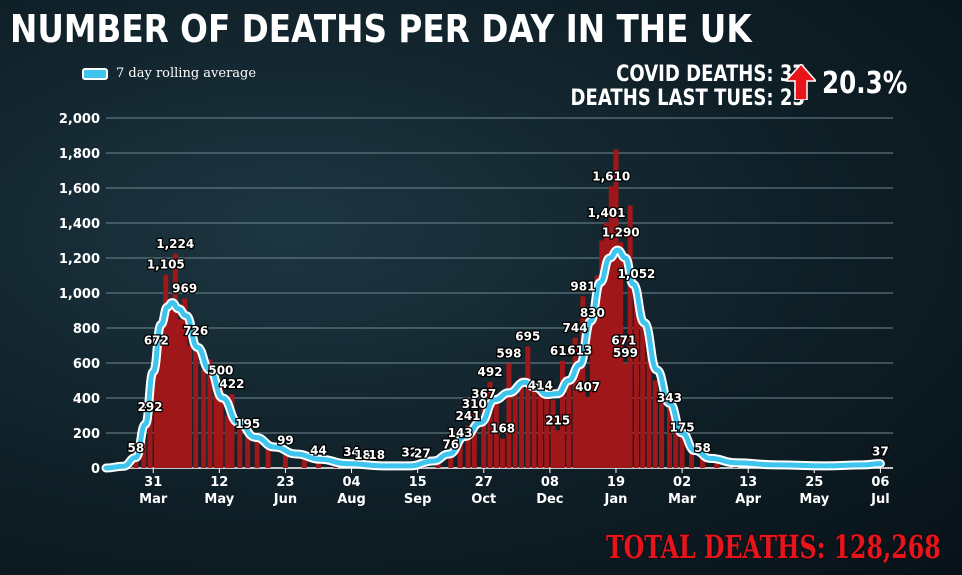 The image size is (962, 575). Describe the element at coordinates (527, 336) in the screenshot. I see `data-label: 695` at that location.